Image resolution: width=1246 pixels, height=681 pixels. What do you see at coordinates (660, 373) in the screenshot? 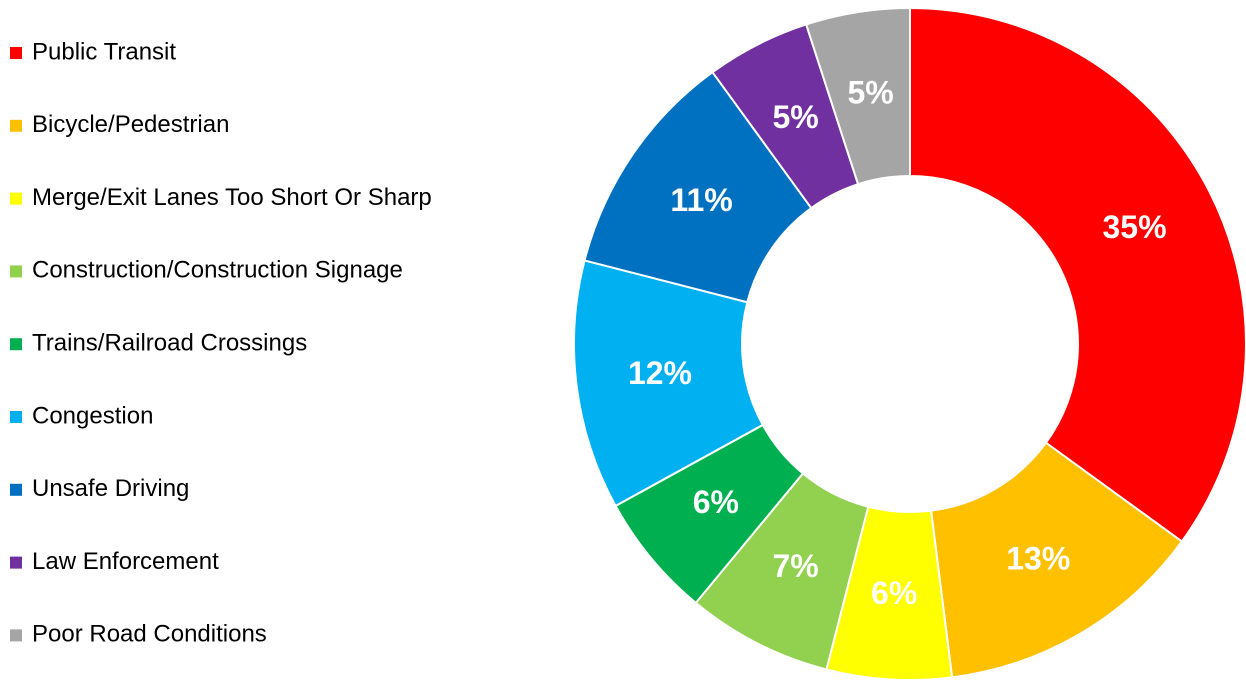
I see `value-label: 12%` at bounding box center [660, 373].